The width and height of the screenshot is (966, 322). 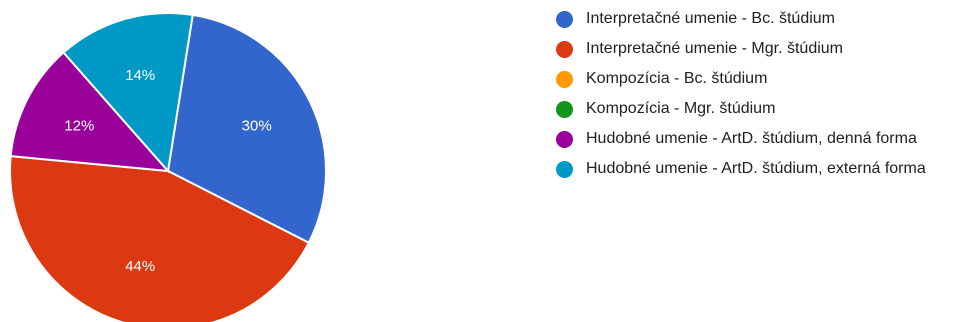 I want to click on legend-label-2: Interpretačné umenie - Mgr. štúdium, so click(x=715, y=48).